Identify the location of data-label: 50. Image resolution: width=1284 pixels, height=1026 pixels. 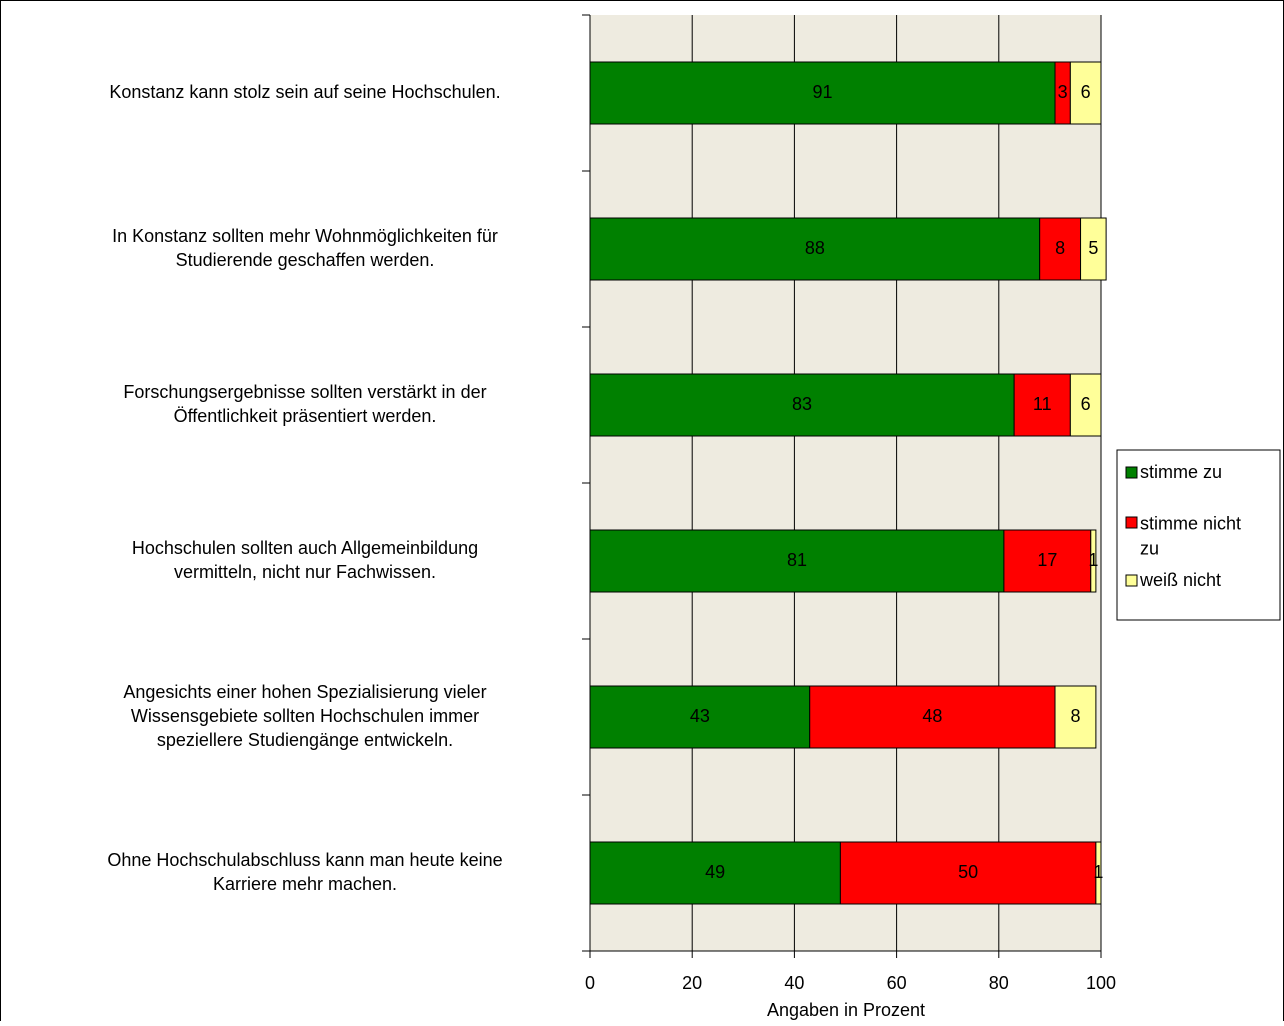
(968, 872).